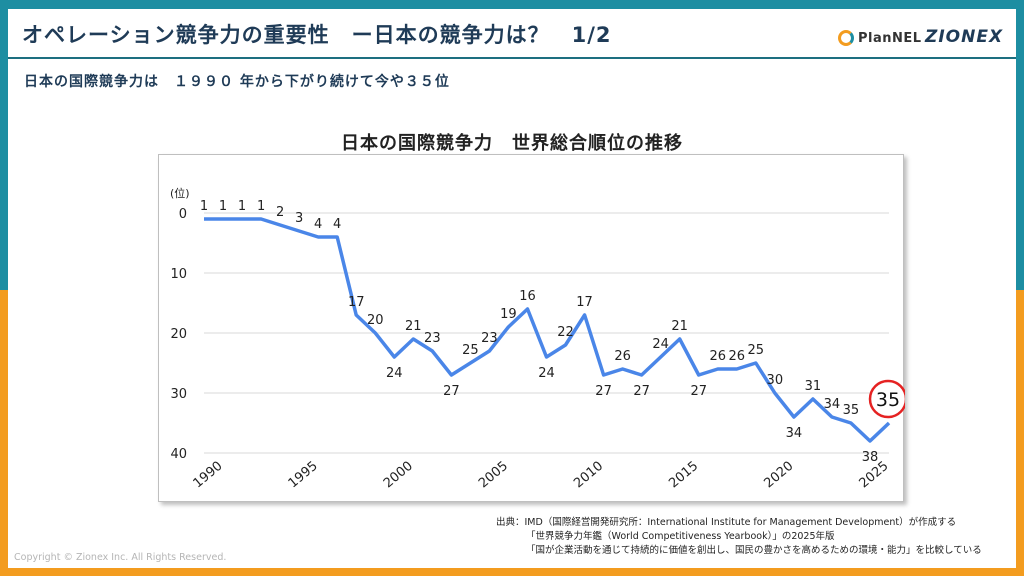  What do you see at coordinates (964, 37) in the screenshot?
I see `zionex-logo: ZIONEX` at bounding box center [964, 37].